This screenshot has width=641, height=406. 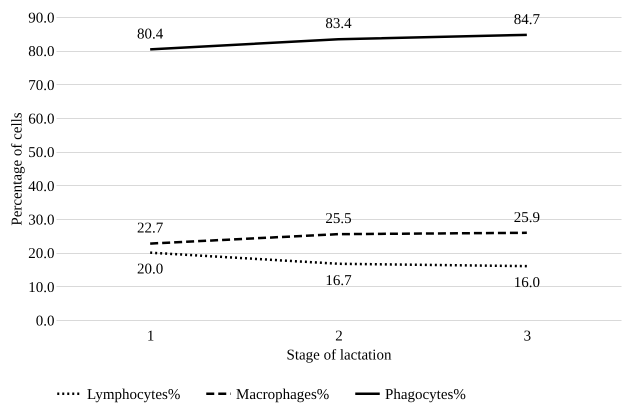 I want to click on y-tick-label: 90.0, so click(x=41, y=18).